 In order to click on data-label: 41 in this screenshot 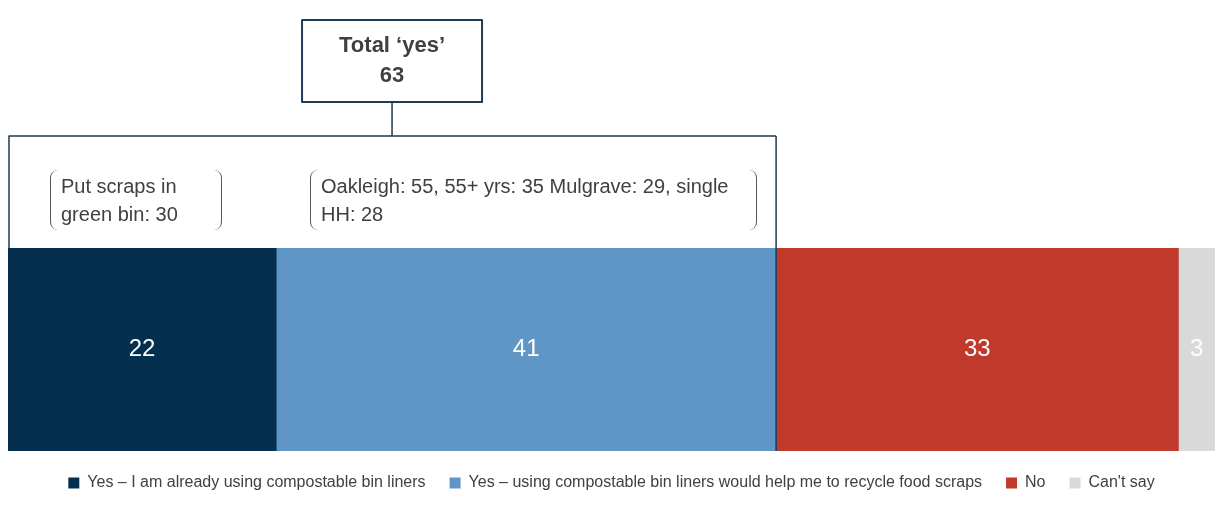, I will do `click(526, 348)`.